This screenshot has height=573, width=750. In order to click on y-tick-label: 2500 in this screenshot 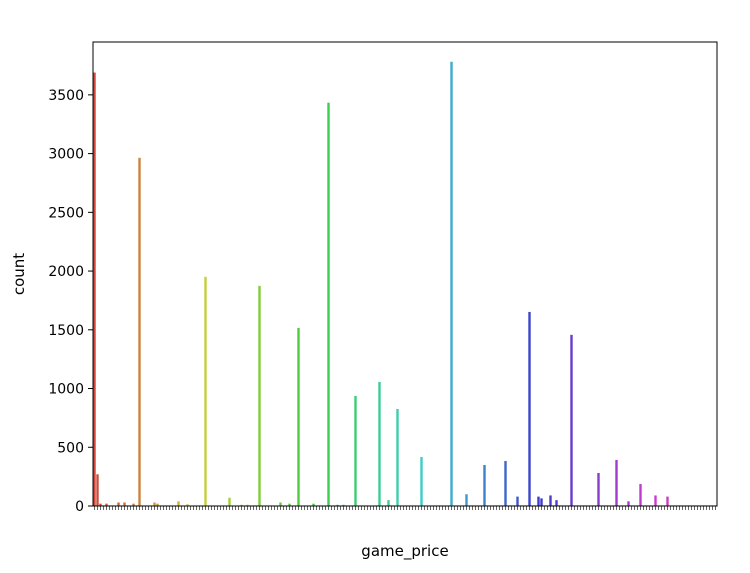, I will do `click(66, 213)`.